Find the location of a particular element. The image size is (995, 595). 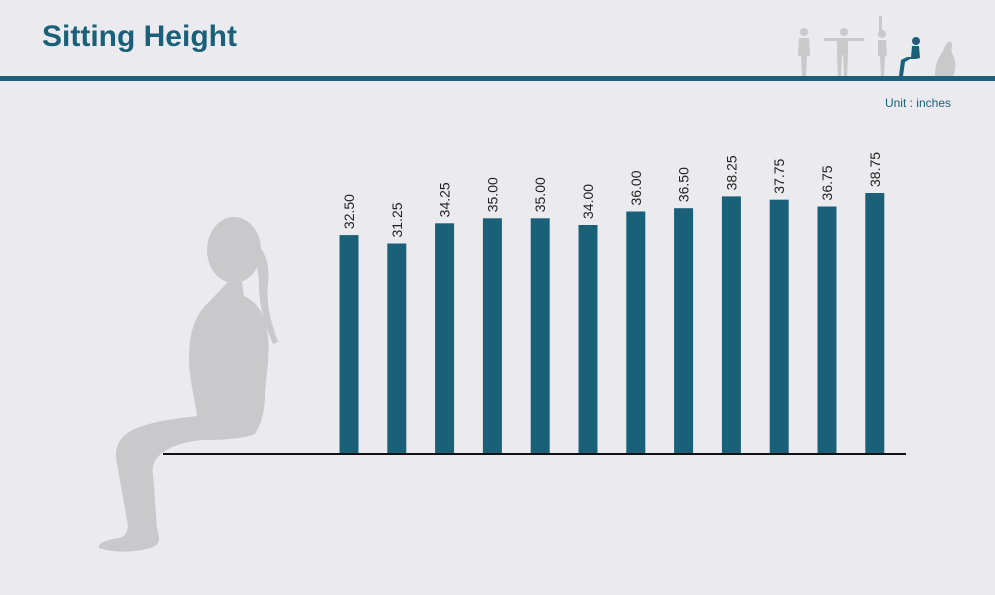

bar-value-label-5: 35.00 is located at coordinates (540, 194).